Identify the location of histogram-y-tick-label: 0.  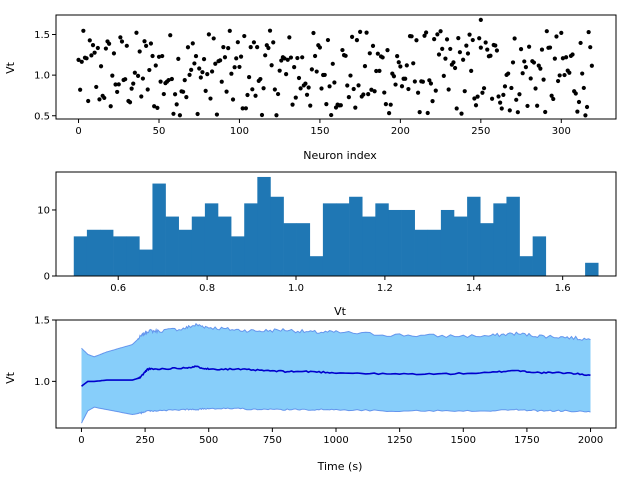
(47, 277).